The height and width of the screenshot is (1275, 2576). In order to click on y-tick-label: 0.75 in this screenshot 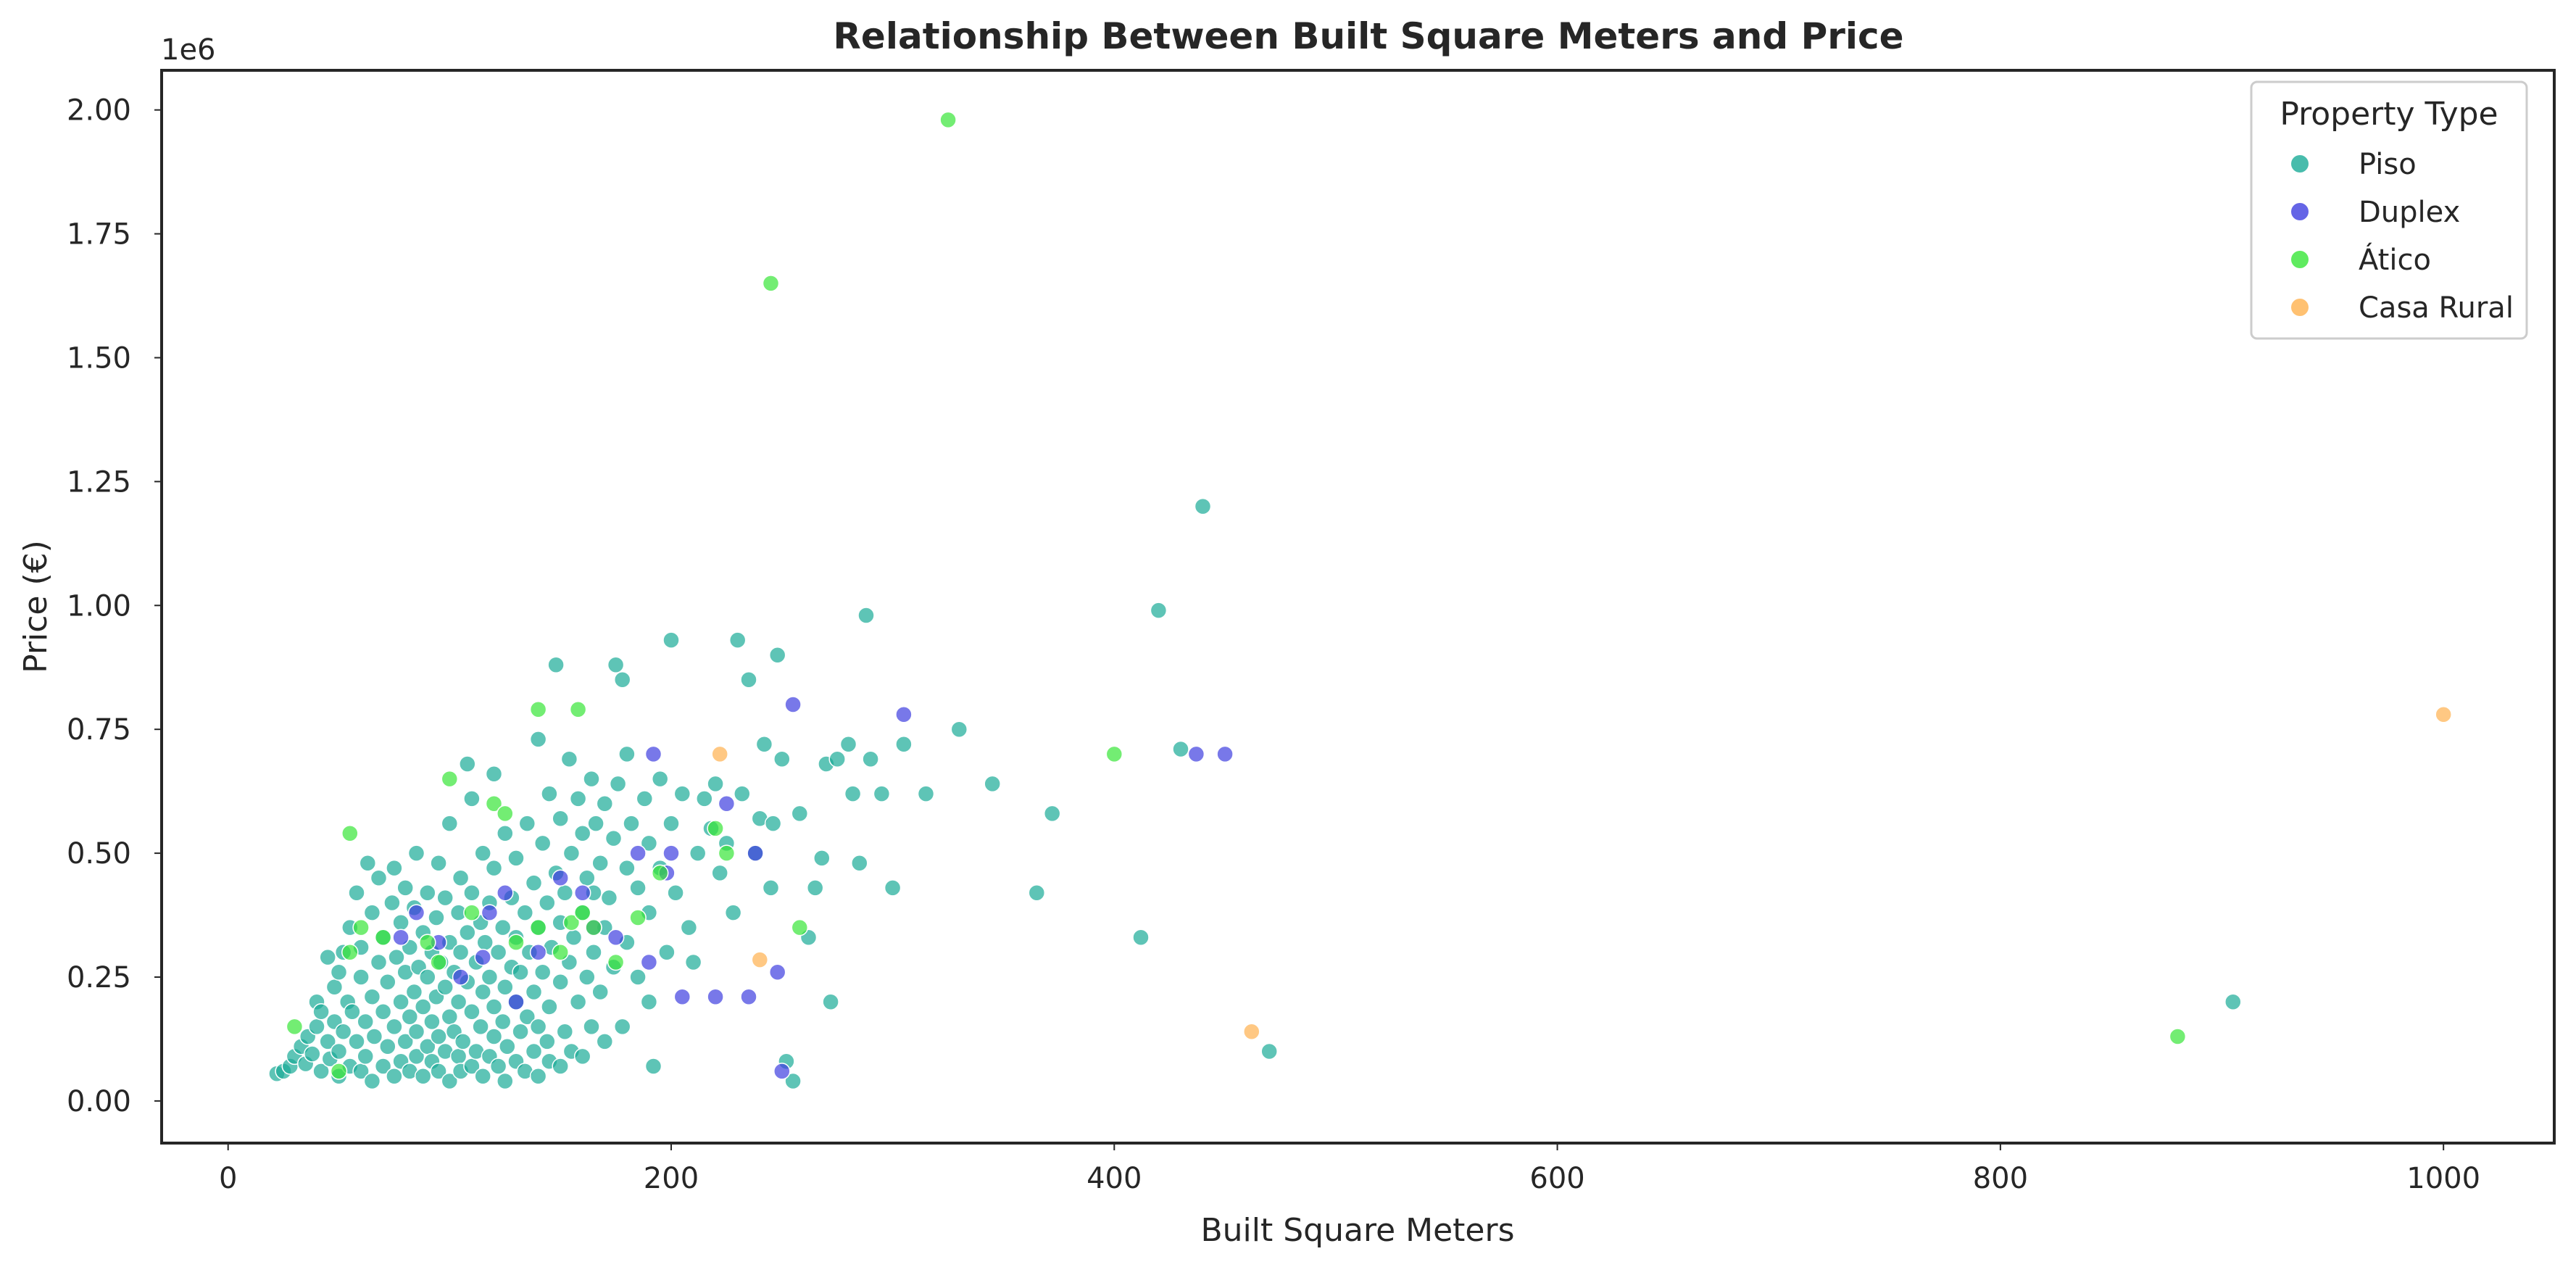, I will do `click(99, 730)`.